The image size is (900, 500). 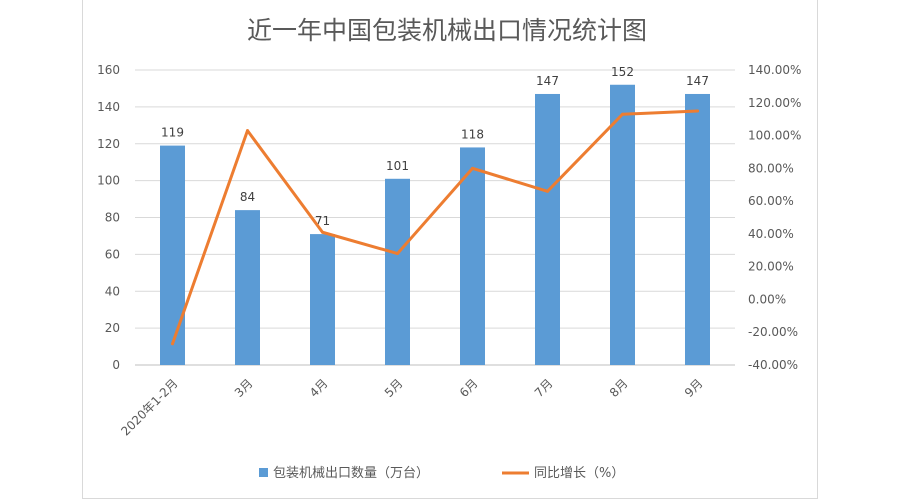 I want to click on x-tick-label: 4月, so click(x=319, y=388).